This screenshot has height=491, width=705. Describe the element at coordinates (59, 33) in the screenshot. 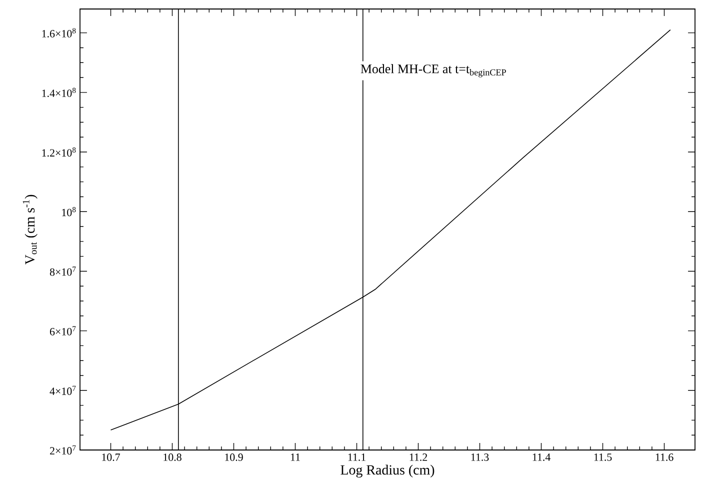

I see `y-tick-label: 1.6×10$^{8}$` at that location.